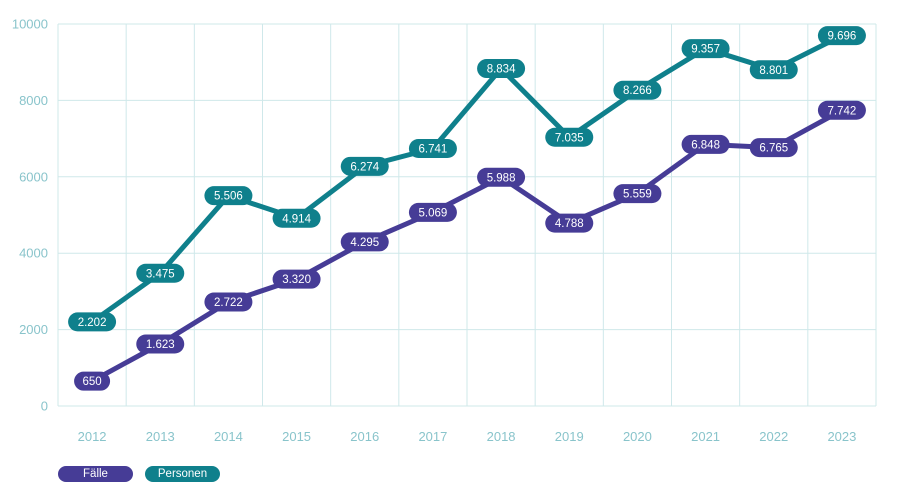 The image size is (900, 503). I want to click on x-axis-tick-label: 2017, so click(432, 436).